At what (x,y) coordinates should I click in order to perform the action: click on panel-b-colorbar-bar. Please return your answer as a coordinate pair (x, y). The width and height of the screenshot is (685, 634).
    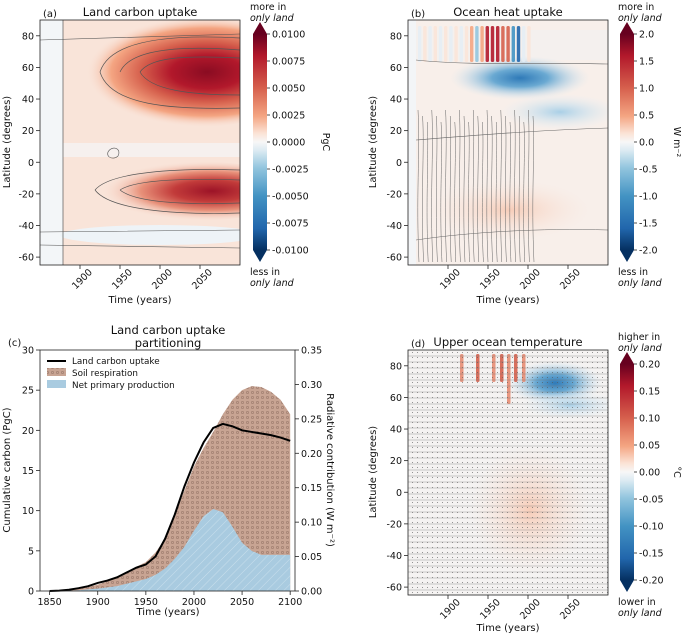
    Looking at the image, I should click on (627, 142).